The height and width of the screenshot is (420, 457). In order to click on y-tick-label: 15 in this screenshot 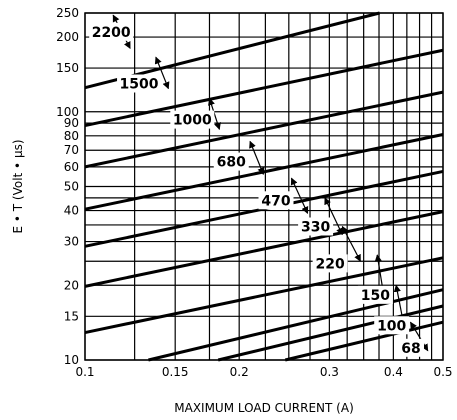, I will do `click(71, 316)`.